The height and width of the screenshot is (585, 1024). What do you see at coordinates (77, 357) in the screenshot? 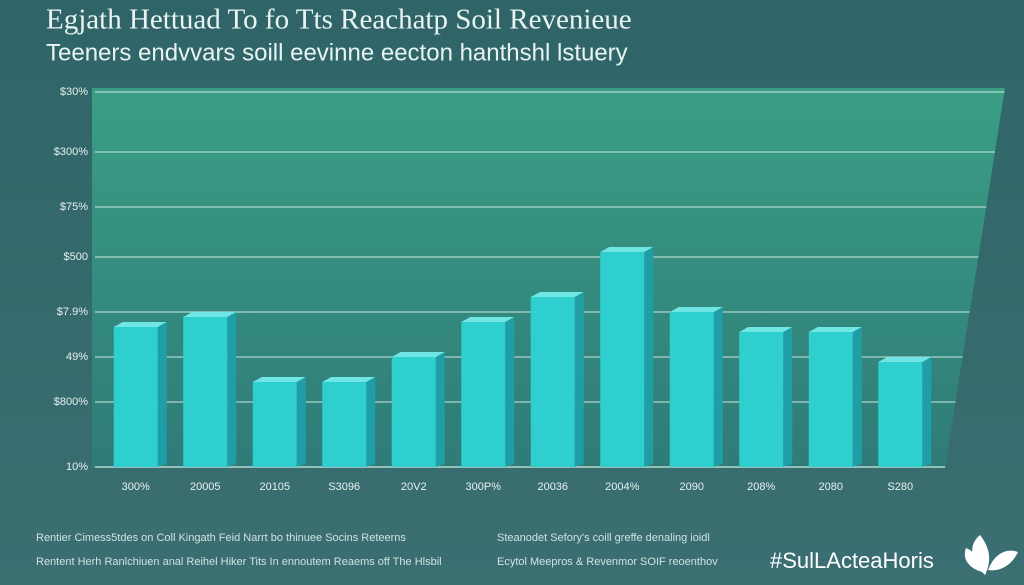
I see `y-tick-label: 49%` at bounding box center [77, 357].